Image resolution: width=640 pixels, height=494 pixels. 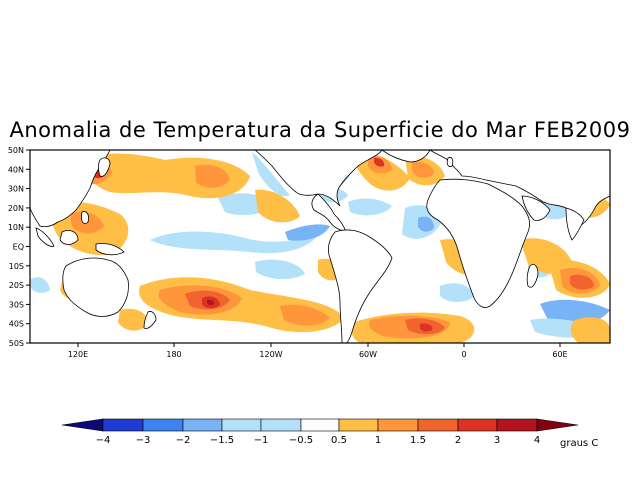 What do you see at coordinates (95, 287) in the screenshot?
I see `landmass-australia` at bounding box center [95, 287].